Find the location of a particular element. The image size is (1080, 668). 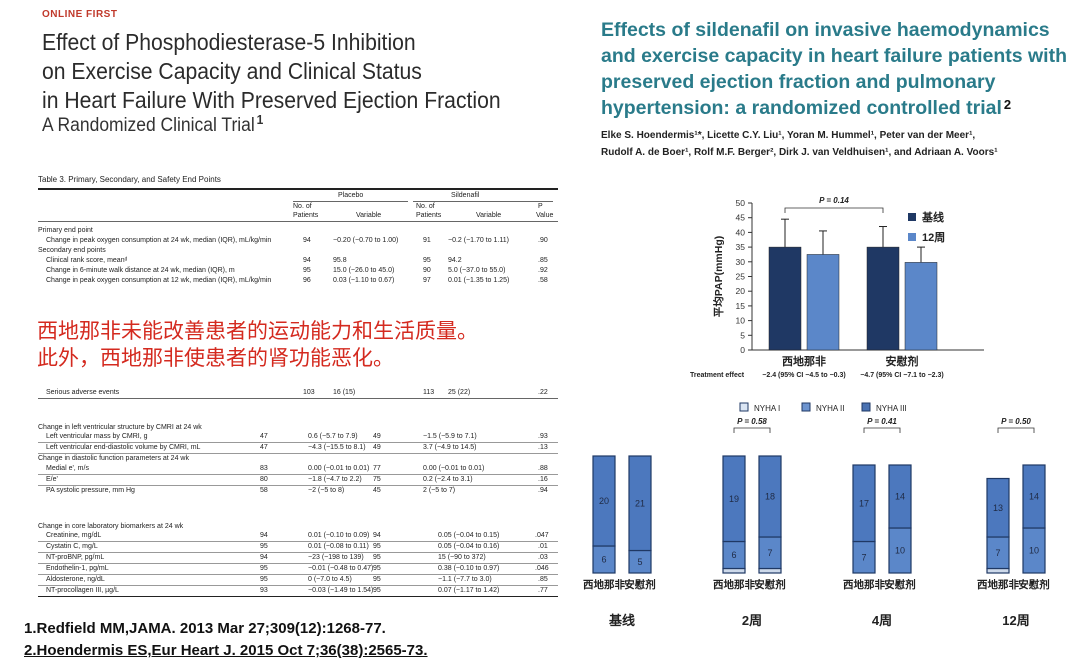

row-n2: 77 is located at coordinates (377, 468).